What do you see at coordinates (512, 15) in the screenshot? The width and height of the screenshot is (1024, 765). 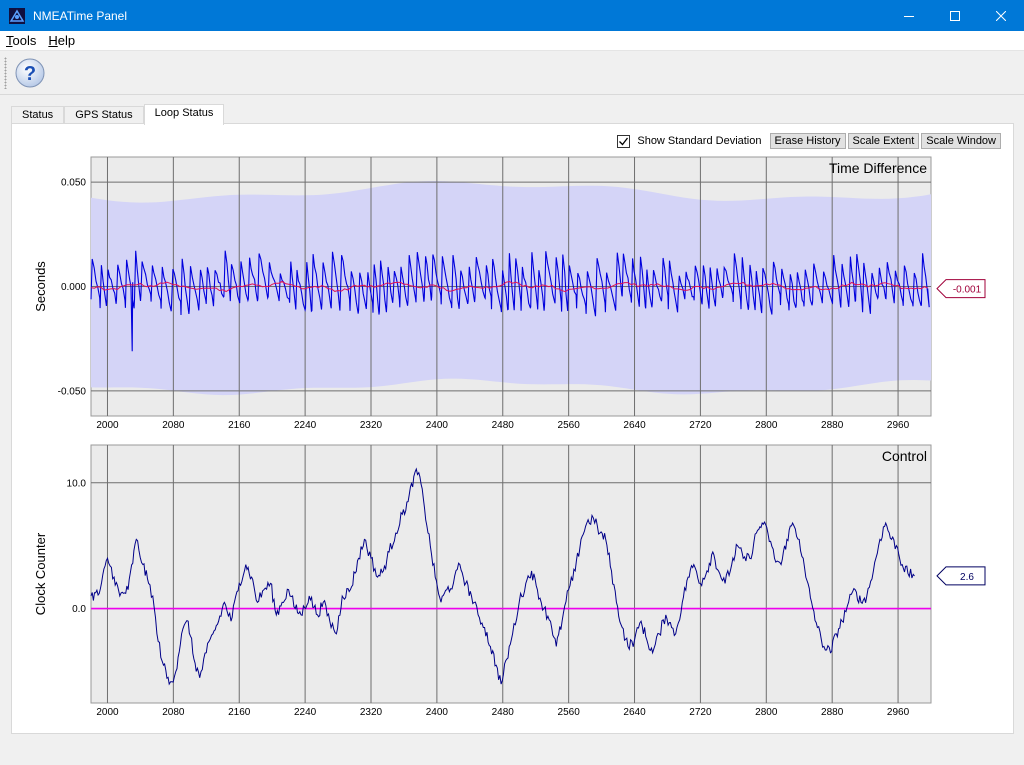 I see `title-bar: NMEATime Panel` at bounding box center [512, 15].